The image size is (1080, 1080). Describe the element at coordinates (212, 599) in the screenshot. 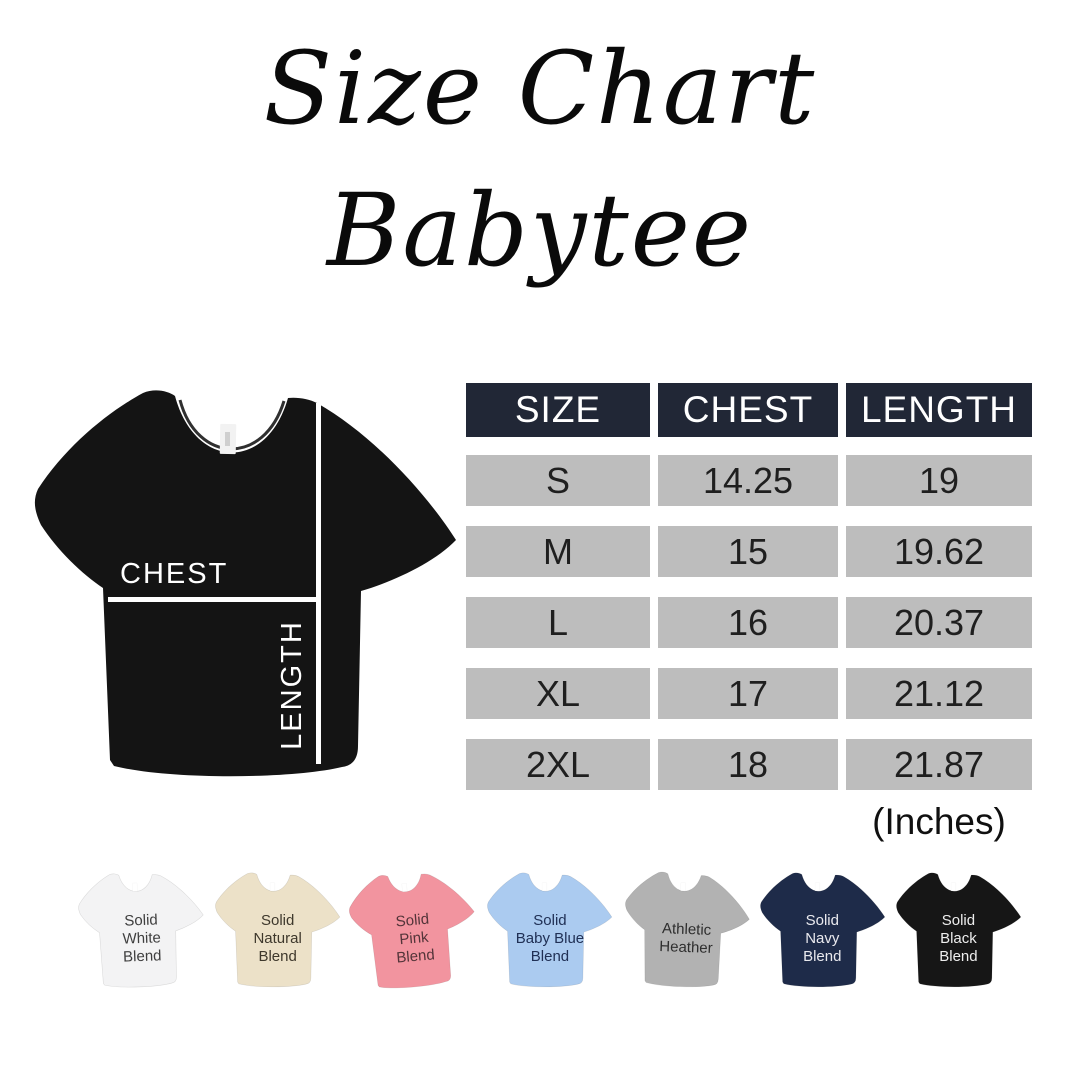

I see `chest-measure-line` at that location.